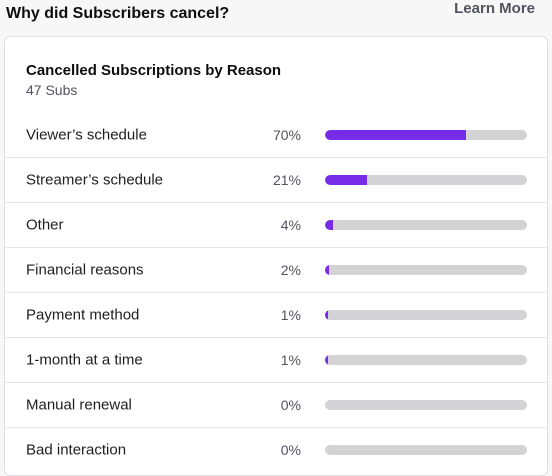 The height and width of the screenshot is (476, 552). I want to click on reason-row: Financial reasons 2%, so click(276, 269).